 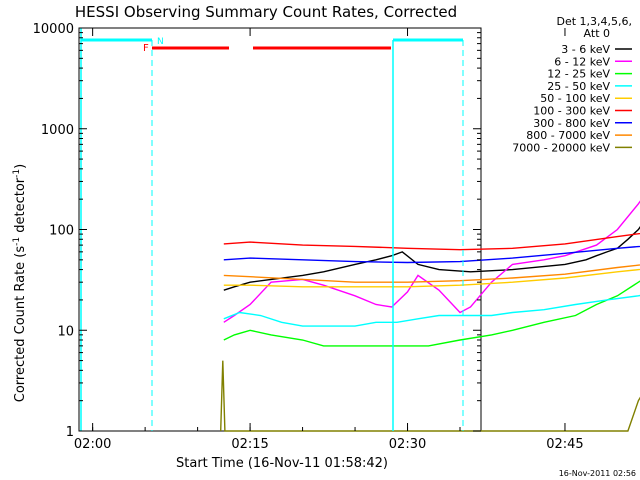 What do you see at coordinates (53, 29) in the screenshot?
I see `y-tick-label-4: 10000` at bounding box center [53, 29].